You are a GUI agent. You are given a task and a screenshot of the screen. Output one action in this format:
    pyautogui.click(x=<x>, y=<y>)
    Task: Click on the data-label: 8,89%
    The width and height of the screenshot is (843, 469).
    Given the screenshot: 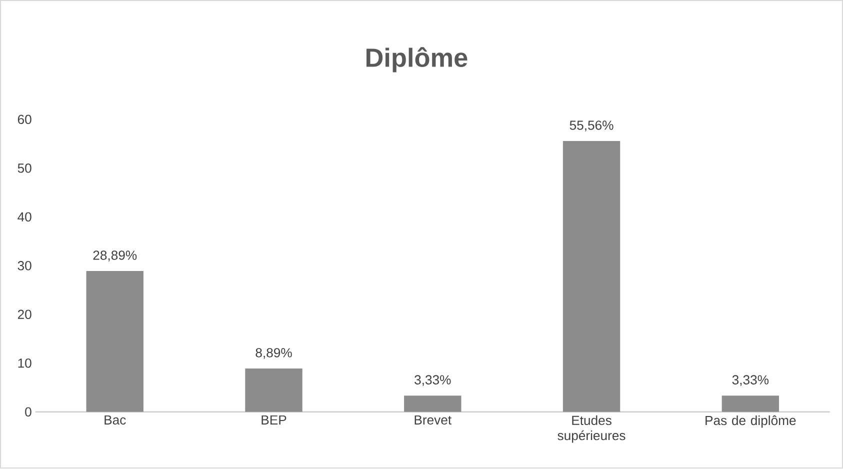 What is the action you would take?
    pyautogui.click(x=274, y=354)
    